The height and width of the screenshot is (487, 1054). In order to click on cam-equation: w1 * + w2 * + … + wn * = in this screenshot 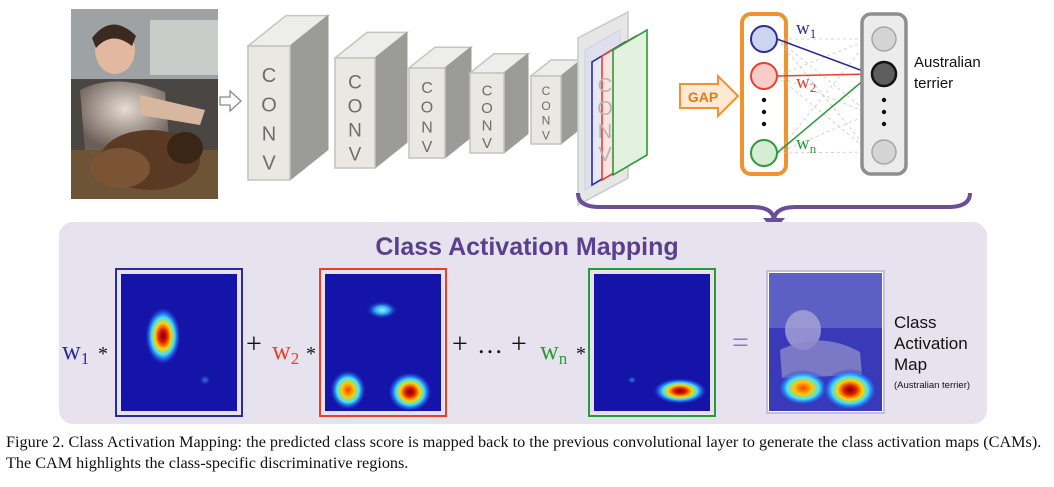, I will do `click(405, 347)`.